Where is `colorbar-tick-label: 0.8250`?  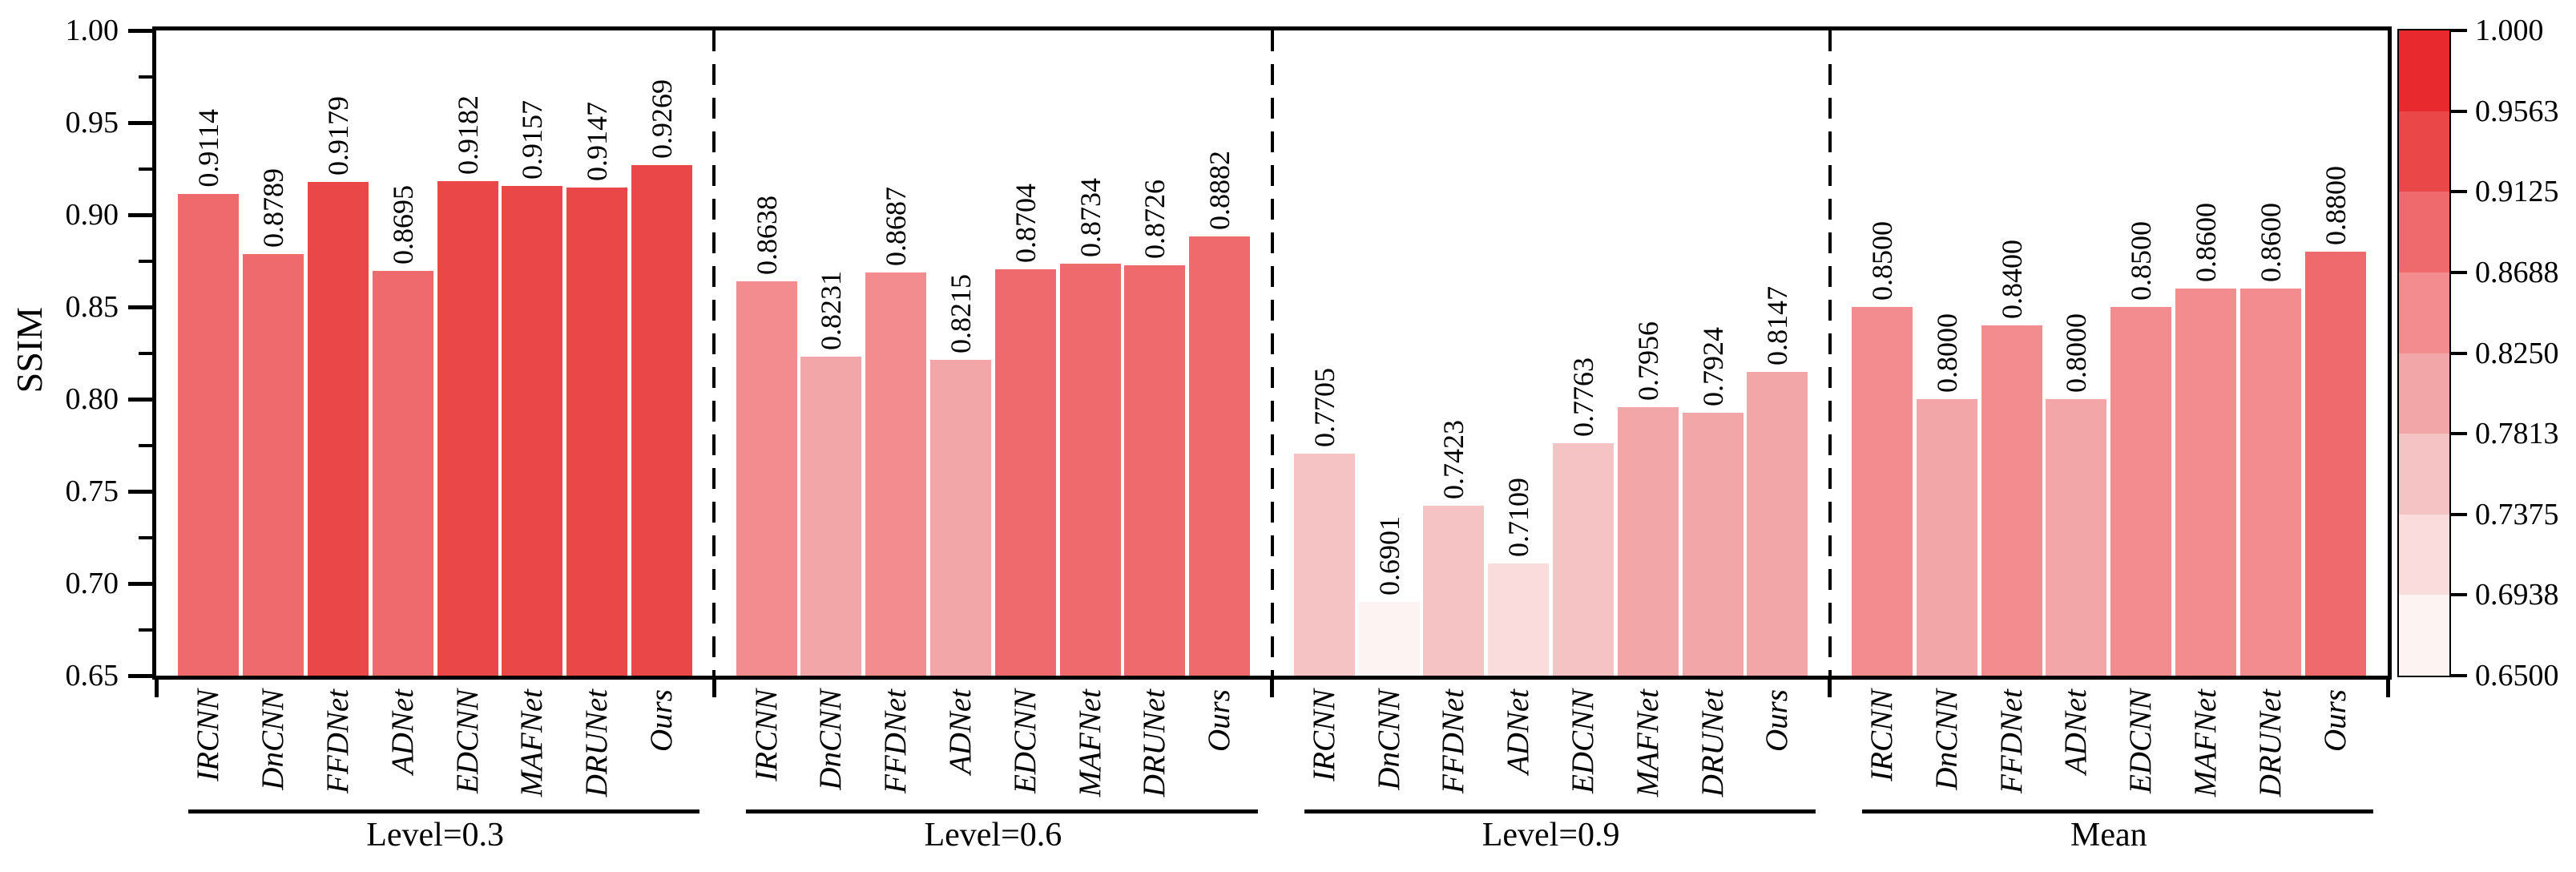
colorbar-tick-label: 0.8250 is located at coordinates (2517, 353).